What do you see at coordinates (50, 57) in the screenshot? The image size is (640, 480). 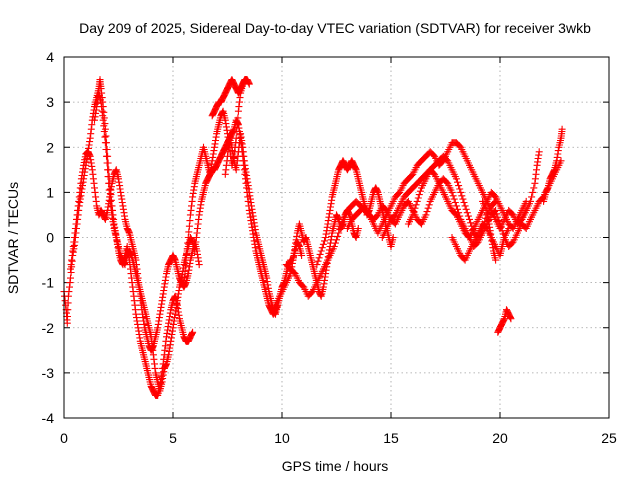 I see `y-tick-label: 4` at bounding box center [50, 57].